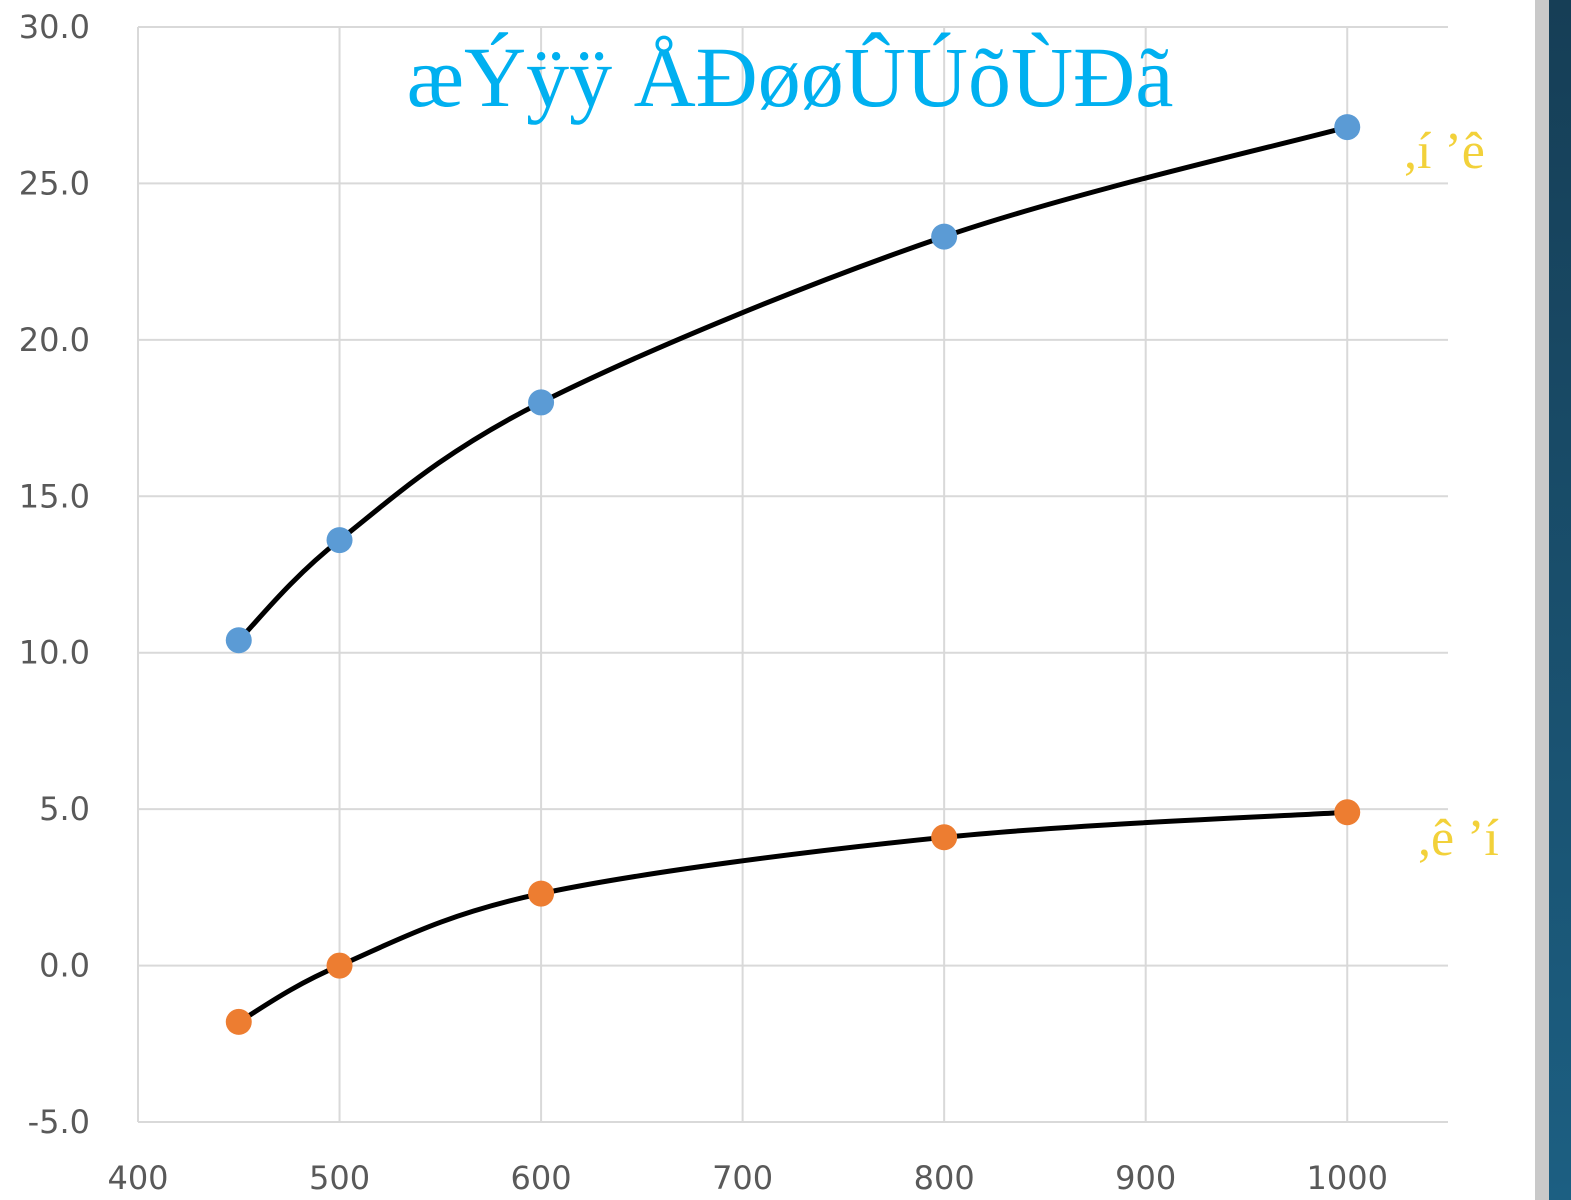  I want to click on x-tick-label: 900, so click(1145, 1178).